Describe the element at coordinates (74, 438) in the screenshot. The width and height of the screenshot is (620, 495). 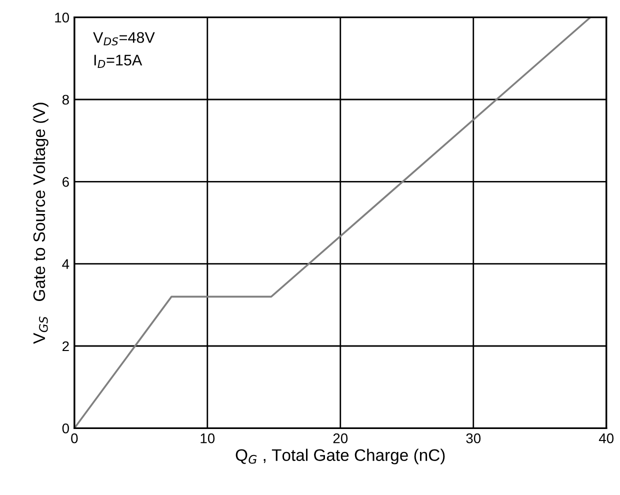
I see `x-tick-label: 0` at that location.